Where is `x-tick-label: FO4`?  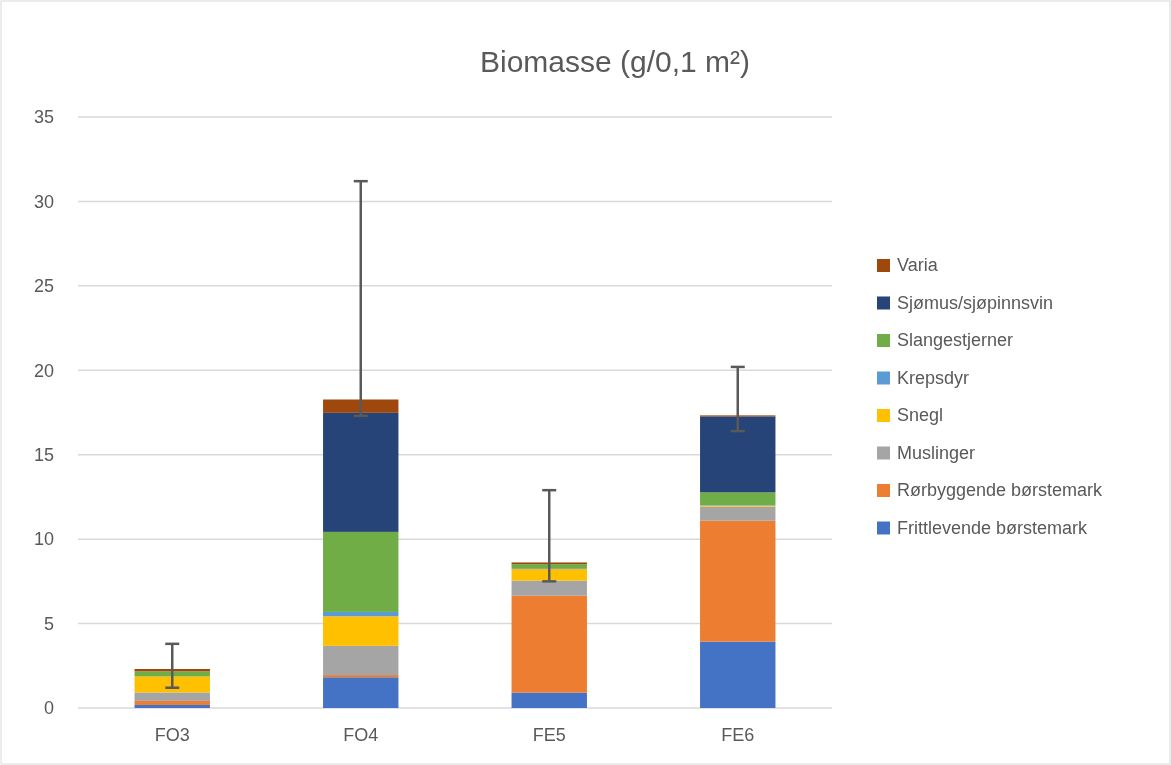 x-tick-label: FO4 is located at coordinates (361, 735).